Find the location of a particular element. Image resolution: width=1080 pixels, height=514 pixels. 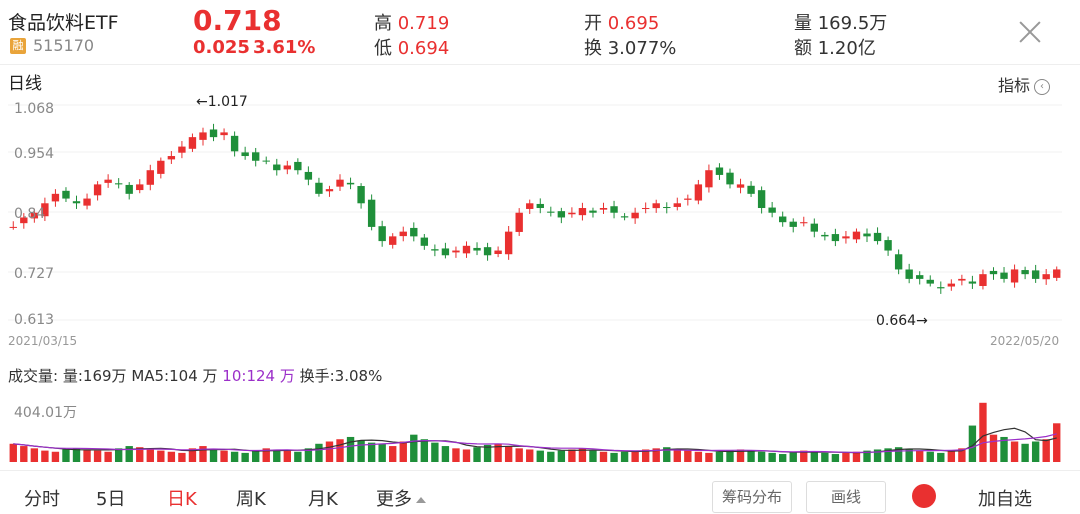

close-icon is located at coordinates (1030, 32).